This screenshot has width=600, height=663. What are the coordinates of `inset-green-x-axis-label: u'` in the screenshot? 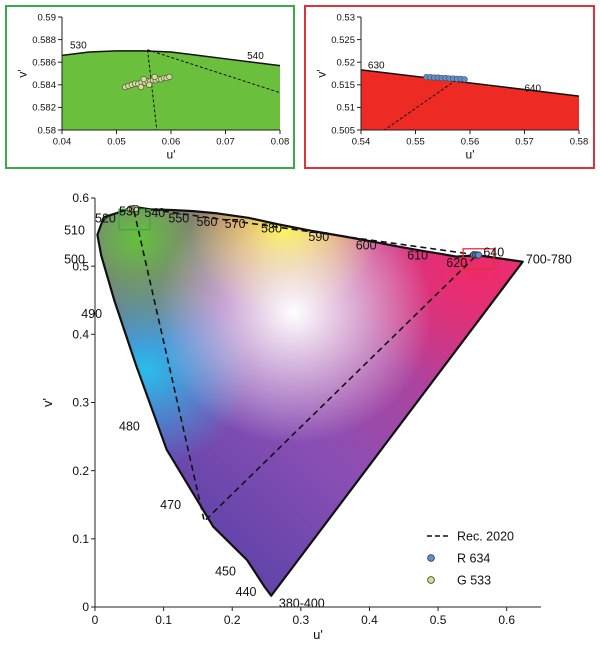 It's located at (171, 155).